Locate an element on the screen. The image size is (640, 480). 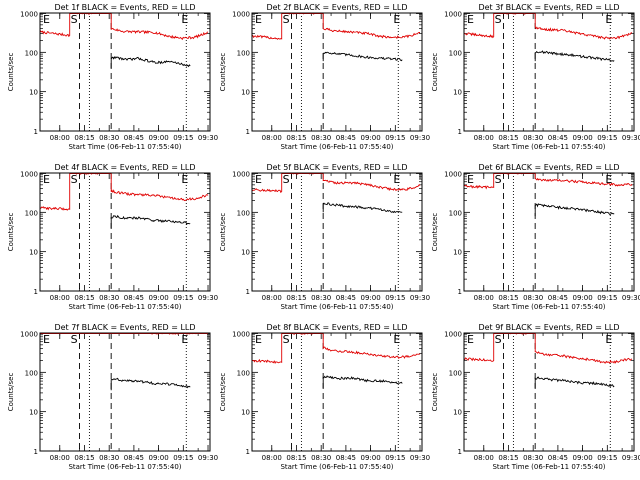
chart-title: Det 1f BLACK = Events, RED = LLD is located at coordinates (124, 7).